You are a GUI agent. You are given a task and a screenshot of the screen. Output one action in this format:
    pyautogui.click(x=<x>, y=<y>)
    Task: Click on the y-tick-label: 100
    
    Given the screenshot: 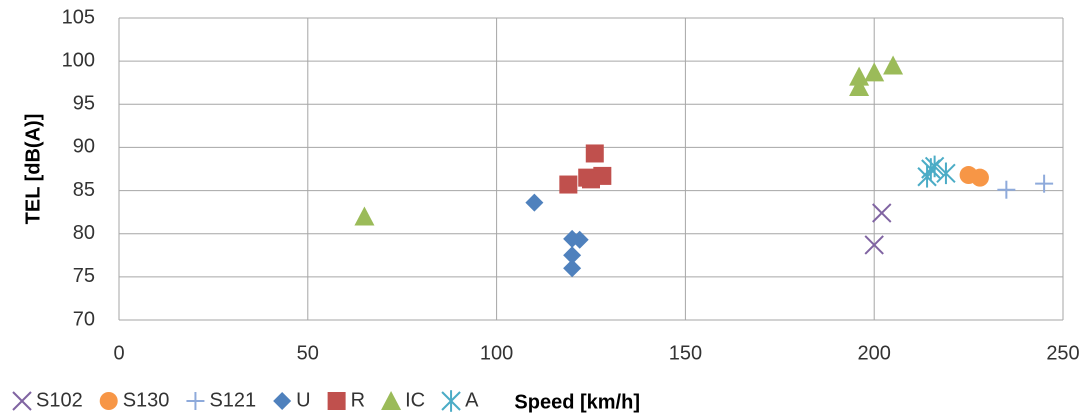 What is the action you would take?
    pyautogui.click(x=78, y=60)
    